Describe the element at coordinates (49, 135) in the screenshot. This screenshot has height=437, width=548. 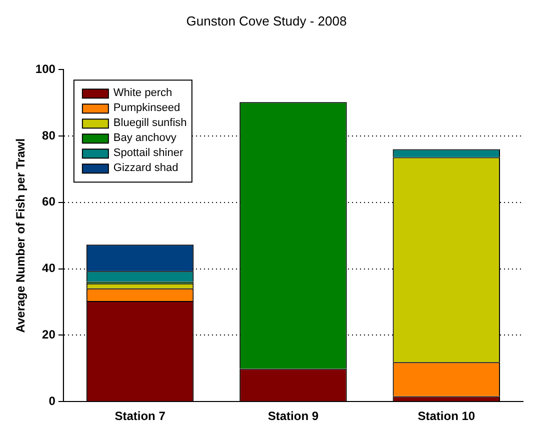
I see `y-tick-label: 80` at that location.